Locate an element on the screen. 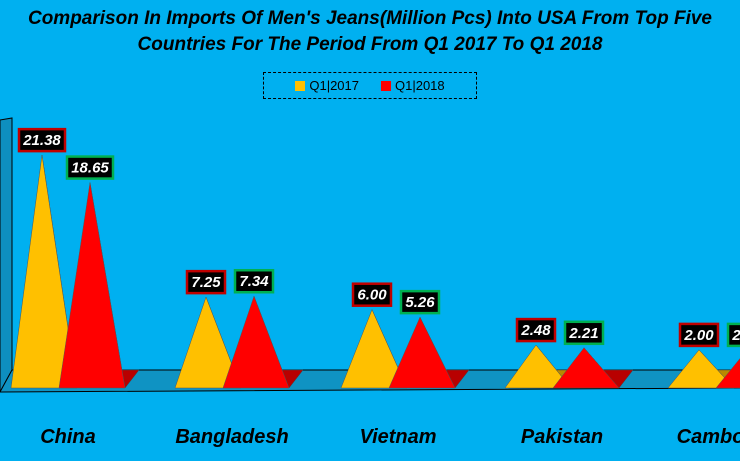 The height and width of the screenshot is (461, 740). data-label-vietnam-2017: 6.00 is located at coordinates (372, 295).